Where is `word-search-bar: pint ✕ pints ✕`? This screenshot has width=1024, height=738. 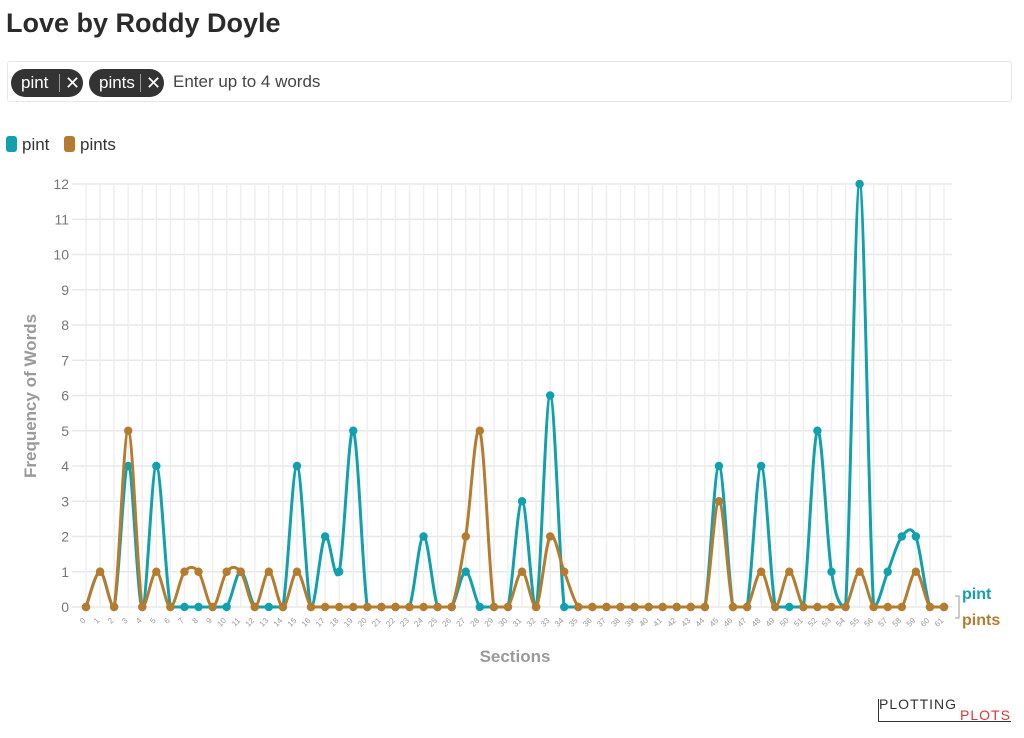 word-search-bar: pint ✕ pints ✕ is located at coordinates (509, 81).